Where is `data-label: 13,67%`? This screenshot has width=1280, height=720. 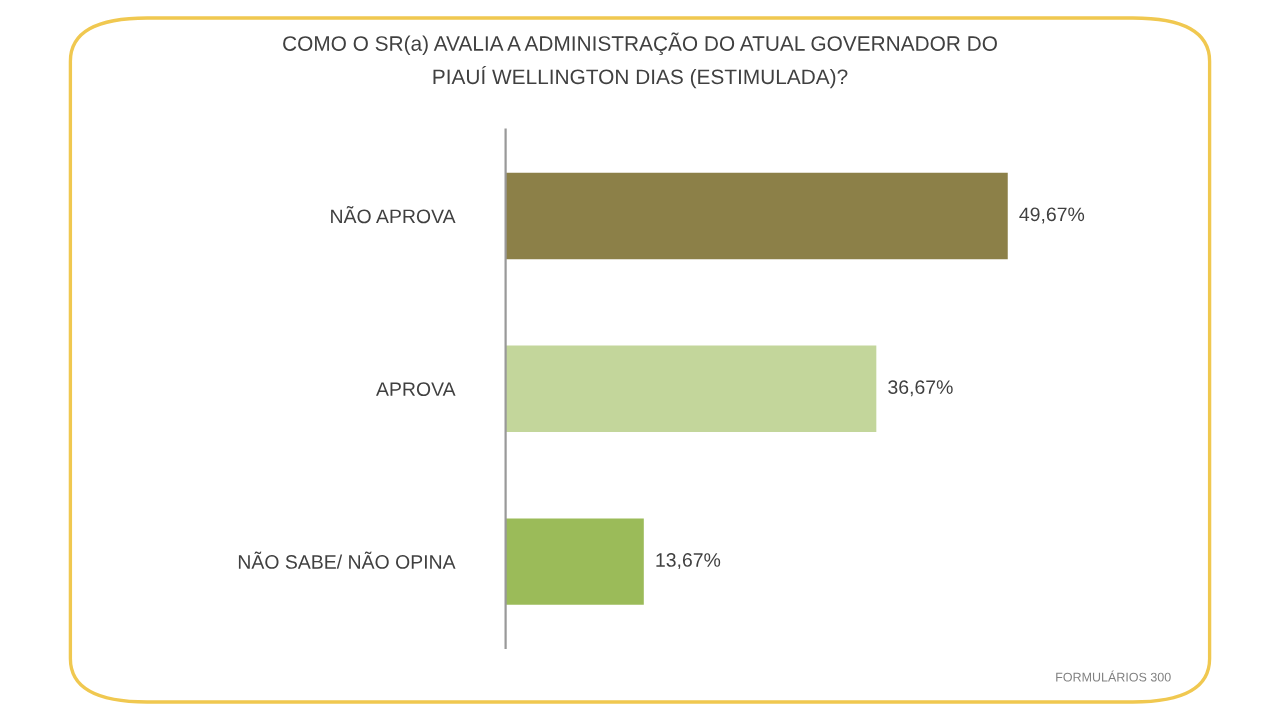
data-label: 13,67% is located at coordinates (688, 561).